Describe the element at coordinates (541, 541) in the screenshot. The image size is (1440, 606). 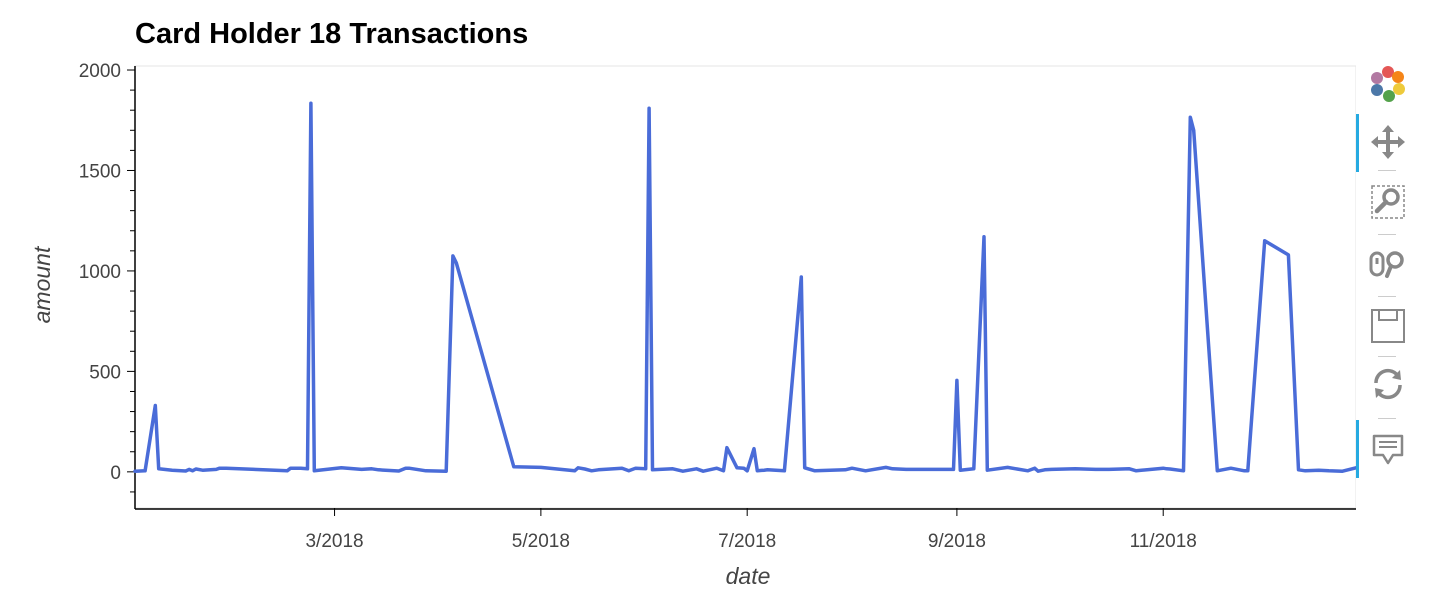
I see `x-tick-label: 5/2018` at that location.